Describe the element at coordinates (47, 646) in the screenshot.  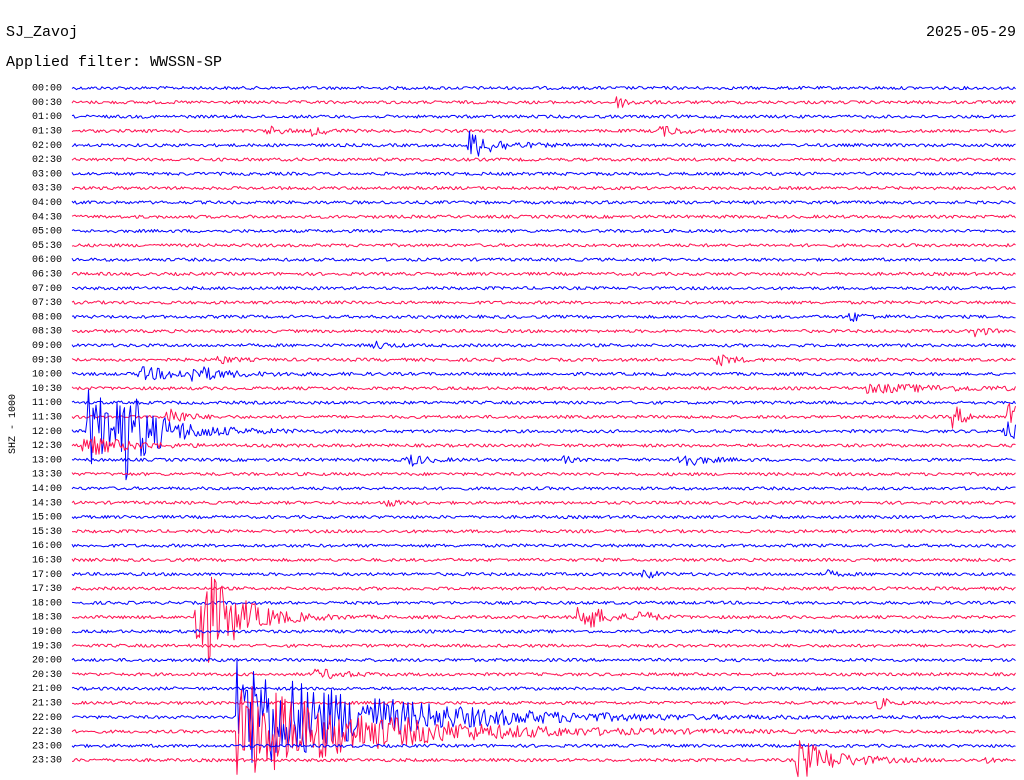
I see `row-label: 19:30` at that location.